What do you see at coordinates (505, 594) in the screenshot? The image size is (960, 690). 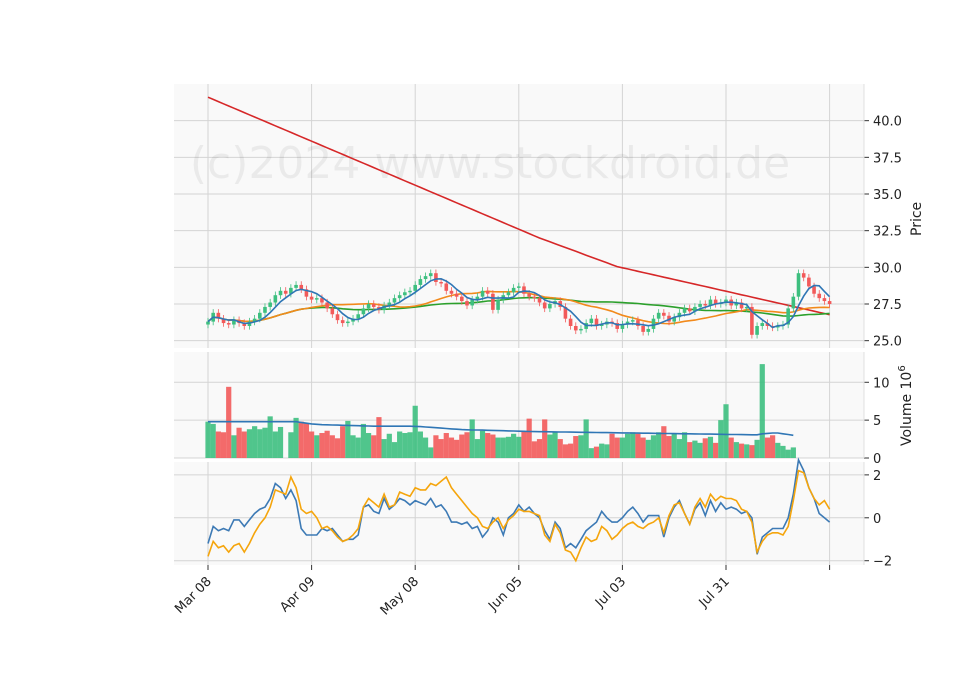 I see `x-tick-label: Jun 05` at bounding box center [505, 594].